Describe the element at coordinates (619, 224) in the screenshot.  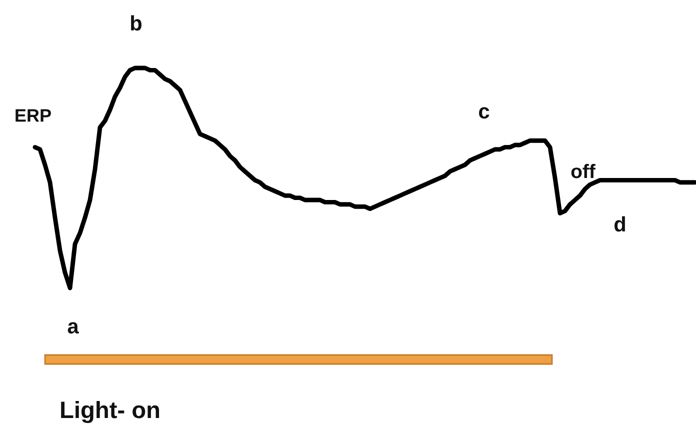
I see `annotation: d` at that location.